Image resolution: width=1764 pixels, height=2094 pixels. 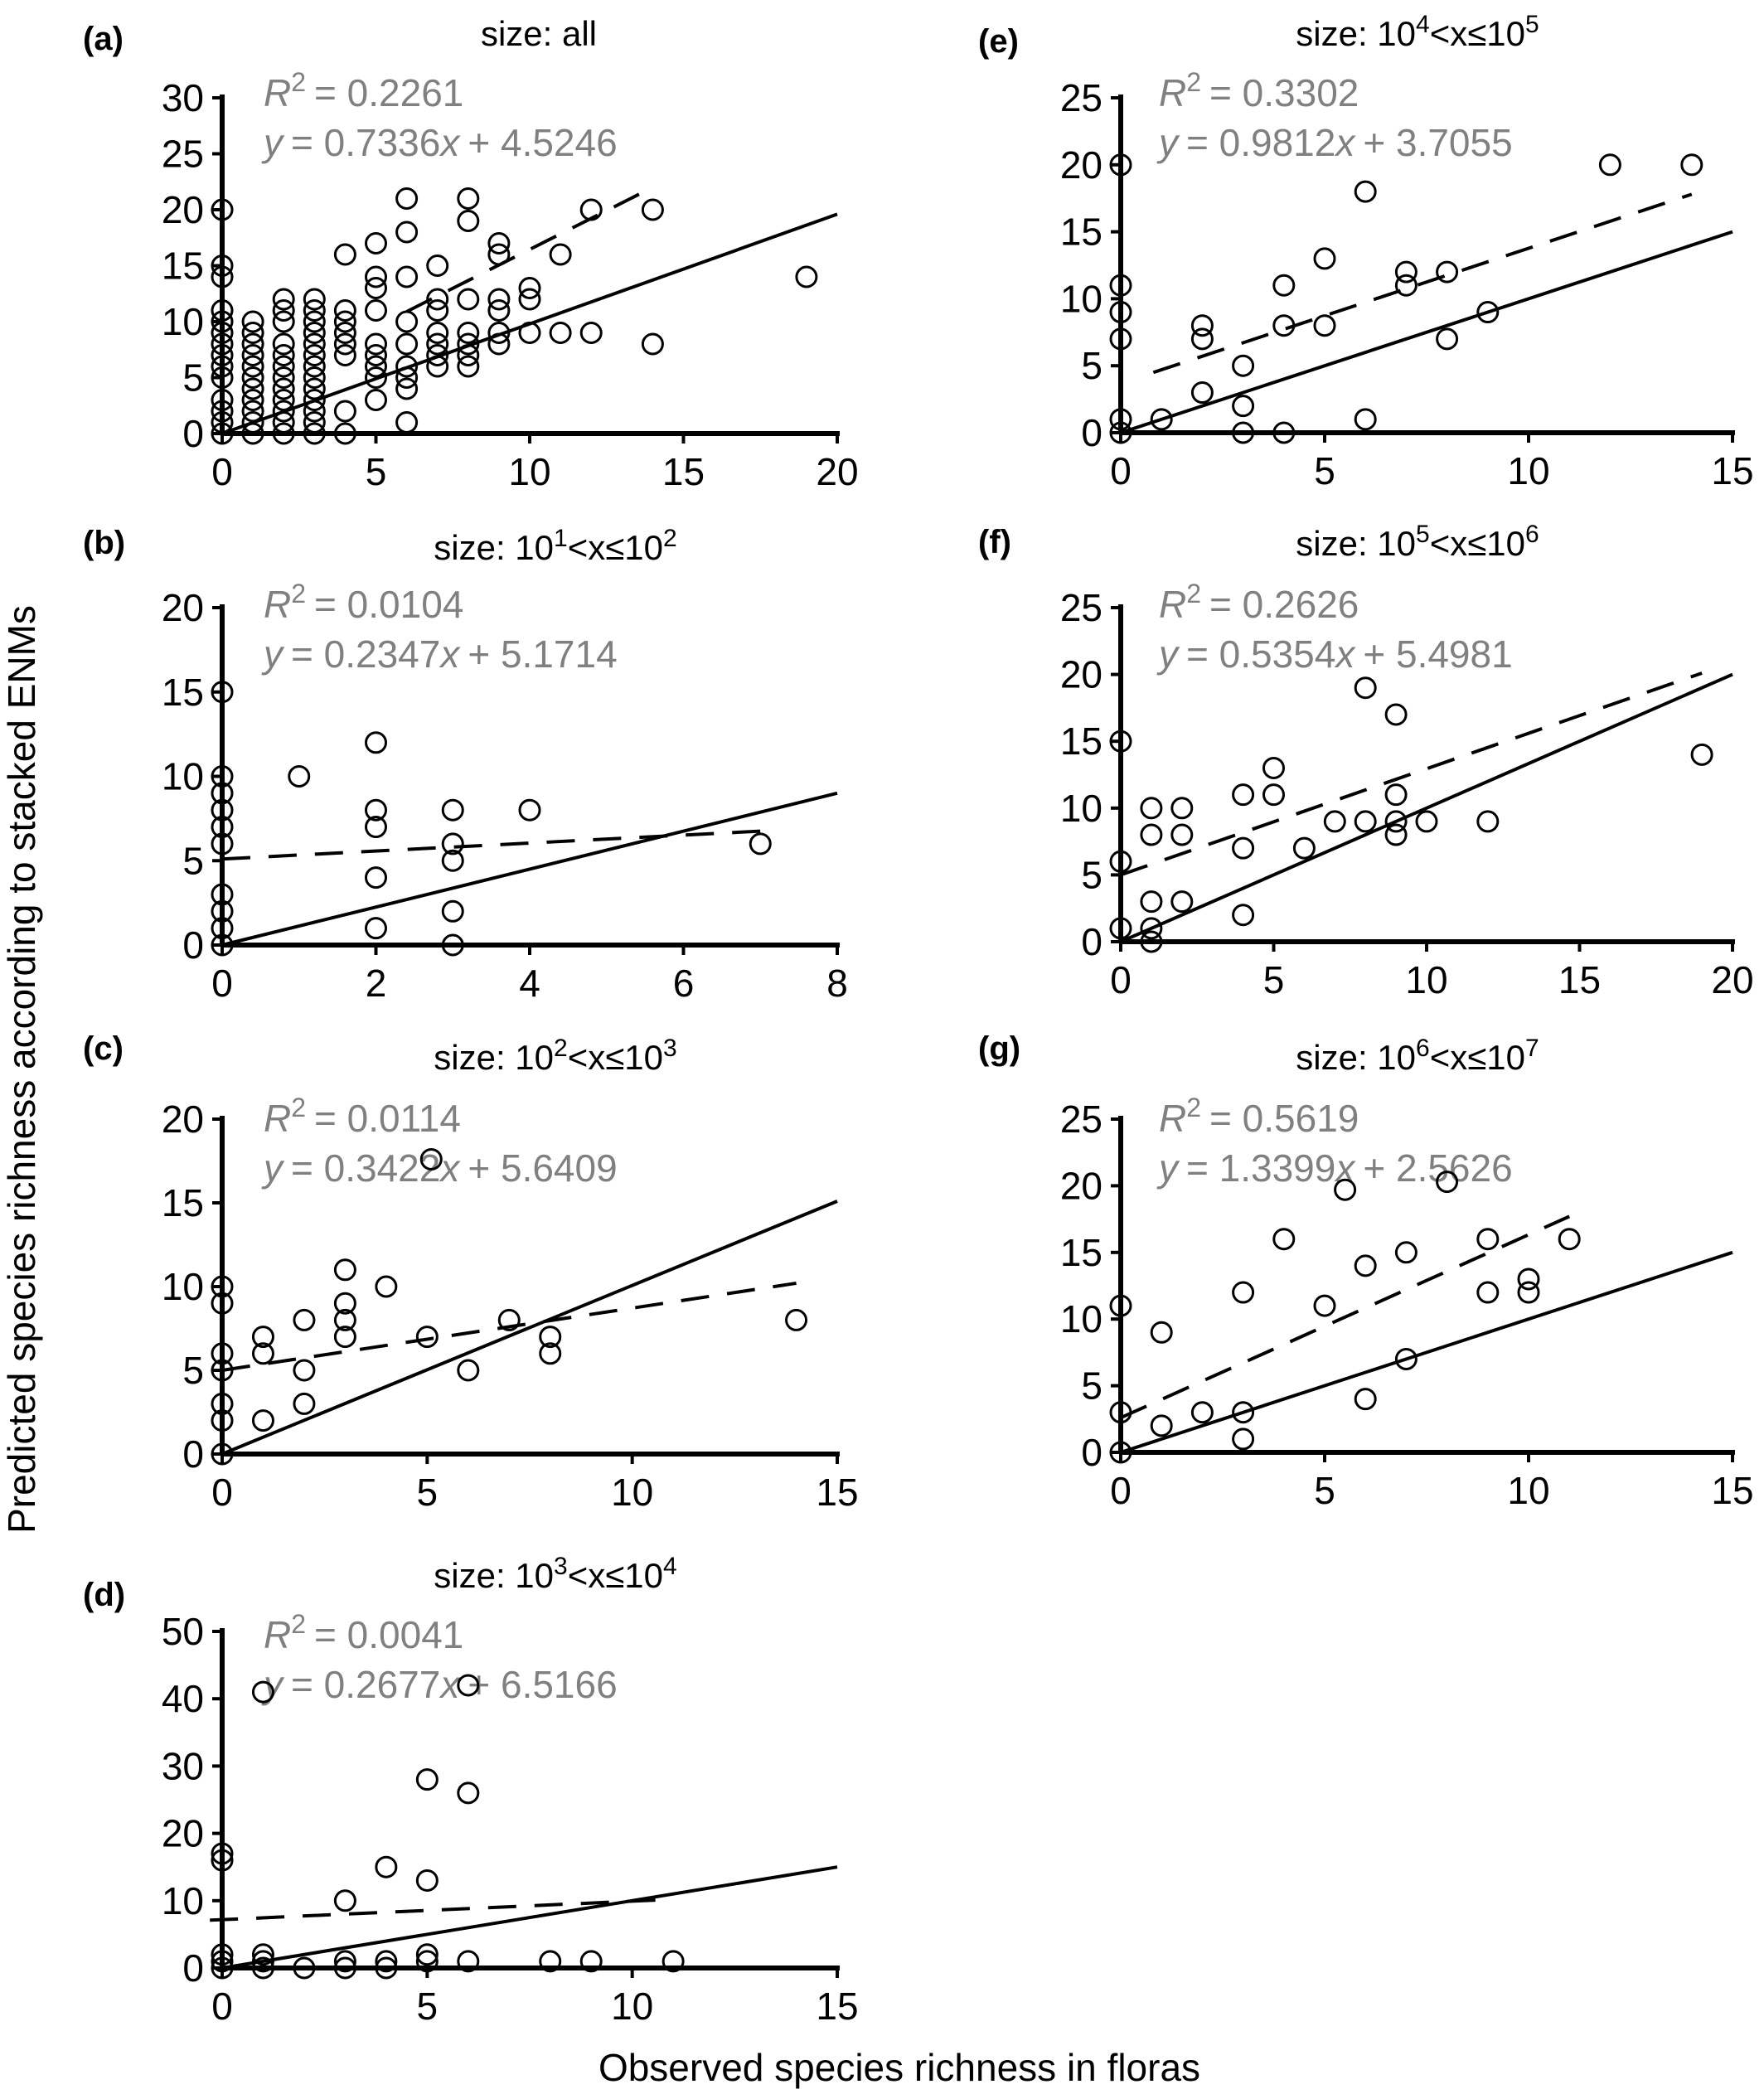 What do you see at coordinates (670, 1566) in the screenshot?
I see `panel-d-title-sup2: 4` at bounding box center [670, 1566].